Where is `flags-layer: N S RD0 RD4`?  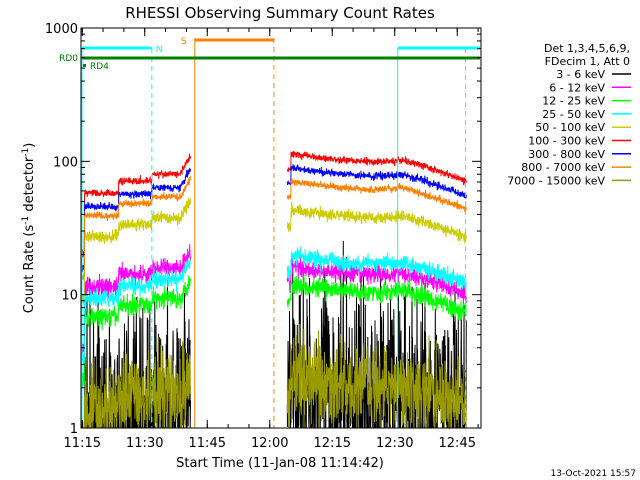
flags-layer: N S RD0 RD4 is located at coordinates (269, 54).